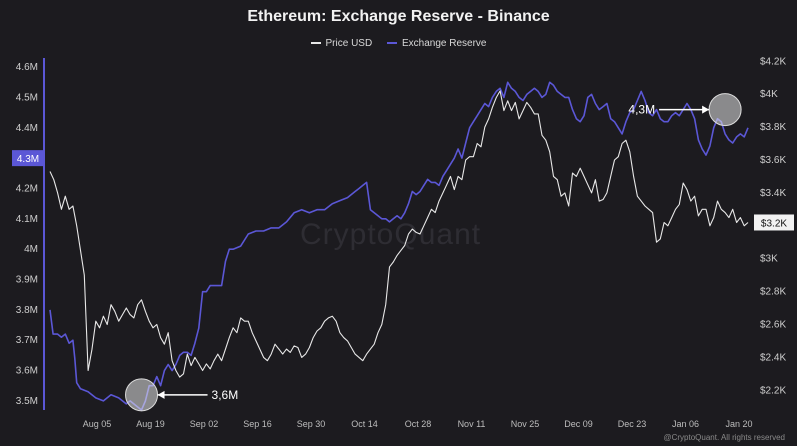  What do you see at coordinates (632, 424) in the screenshot?
I see `x-tick-label: Dec 23` at bounding box center [632, 424].